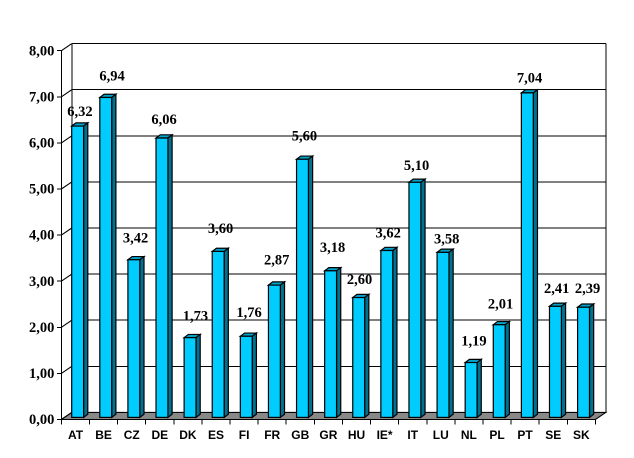 This screenshot has height=458, width=634. What do you see at coordinates (581, 435) in the screenshot?
I see `svg-text: SK` at bounding box center [581, 435].